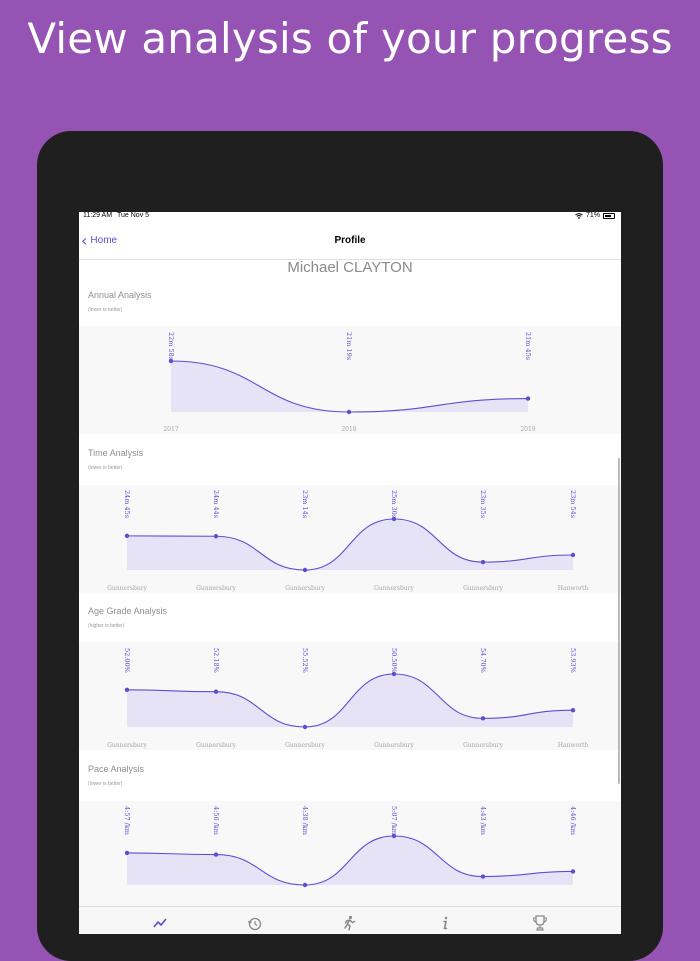 Image resolution: width=700 pixels, height=961 pixels. Describe the element at coordinates (105, 784) in the screenshot. I see `section-subtitle-pace: (lower is better)` at that location.